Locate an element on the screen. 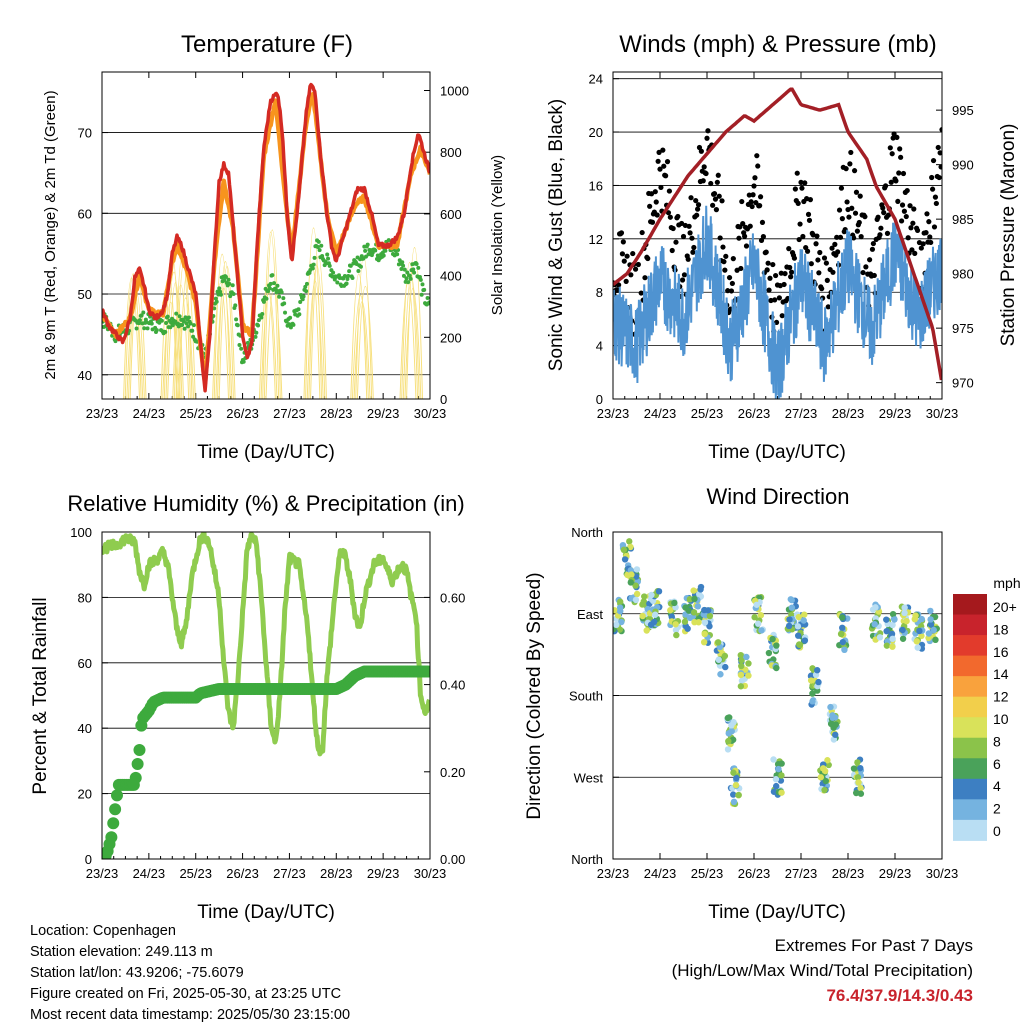  speed-colorbar: 20+ 18 16 14 12 10 8 6 4 2 0 is located at coordinates (985, 717).